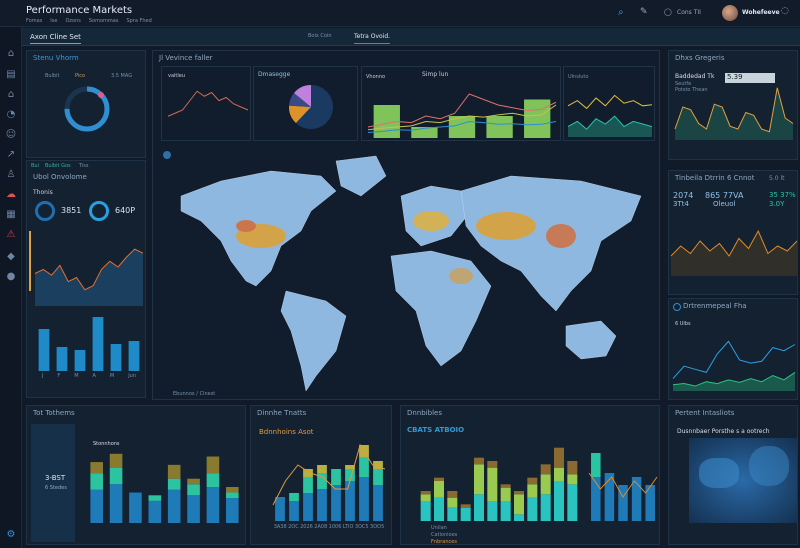 This screenshot has width=800, height=548. I want to click on line-area-chart, so click(734, 365).